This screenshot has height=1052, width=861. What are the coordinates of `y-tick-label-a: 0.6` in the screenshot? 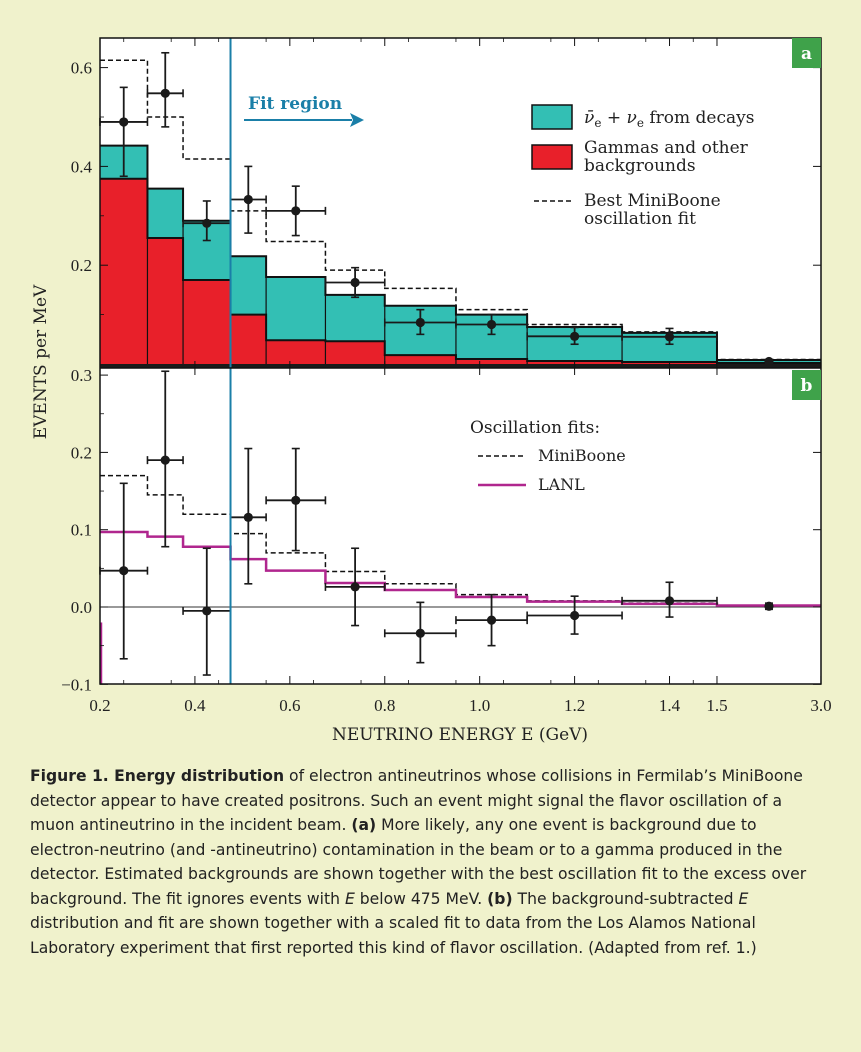 It's located at (81, 68).